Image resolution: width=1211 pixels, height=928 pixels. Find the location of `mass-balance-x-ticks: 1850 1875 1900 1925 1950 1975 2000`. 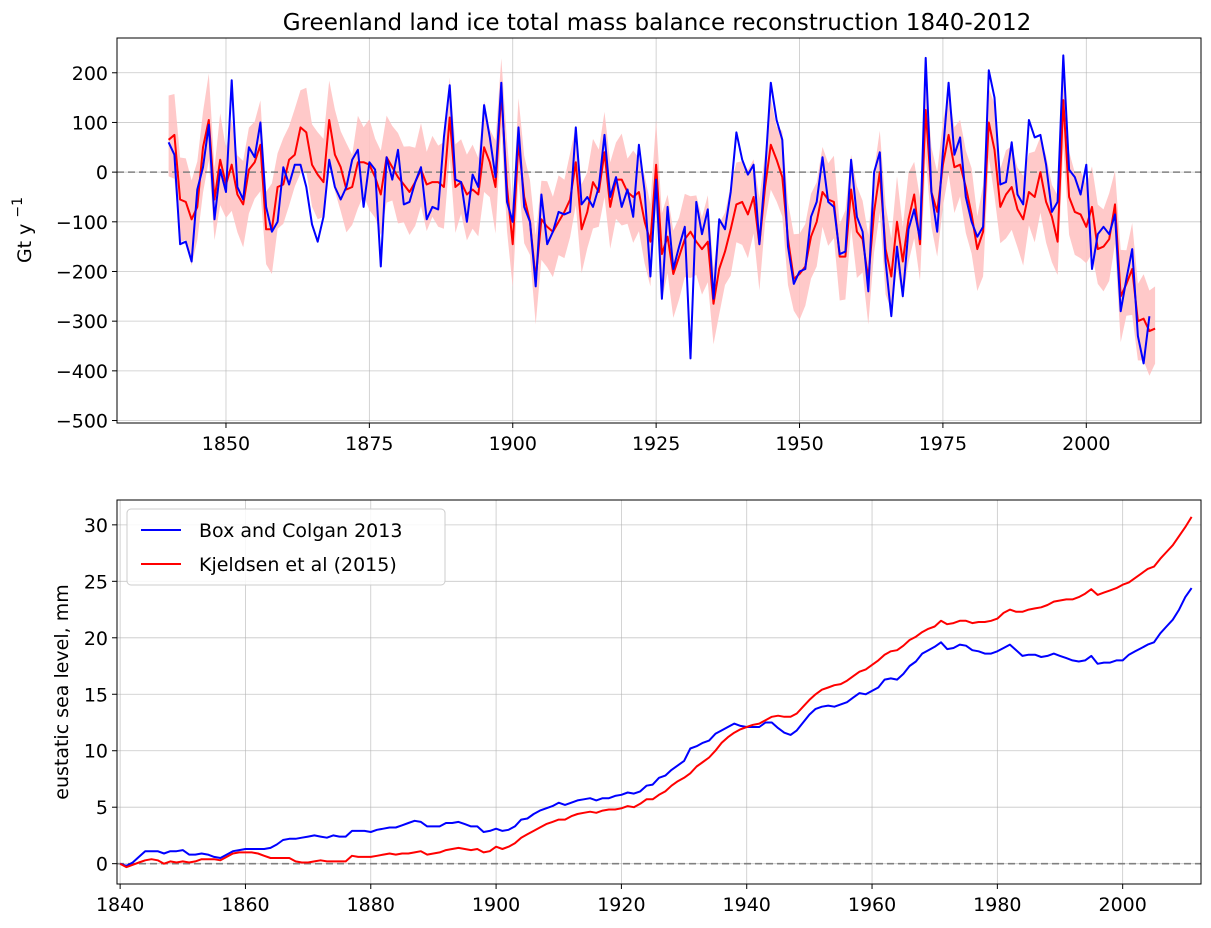

mass-balance-x-ticks: 1850 1875 1900 1925 1950 1975 2000 is located at coordinates (656, 439).